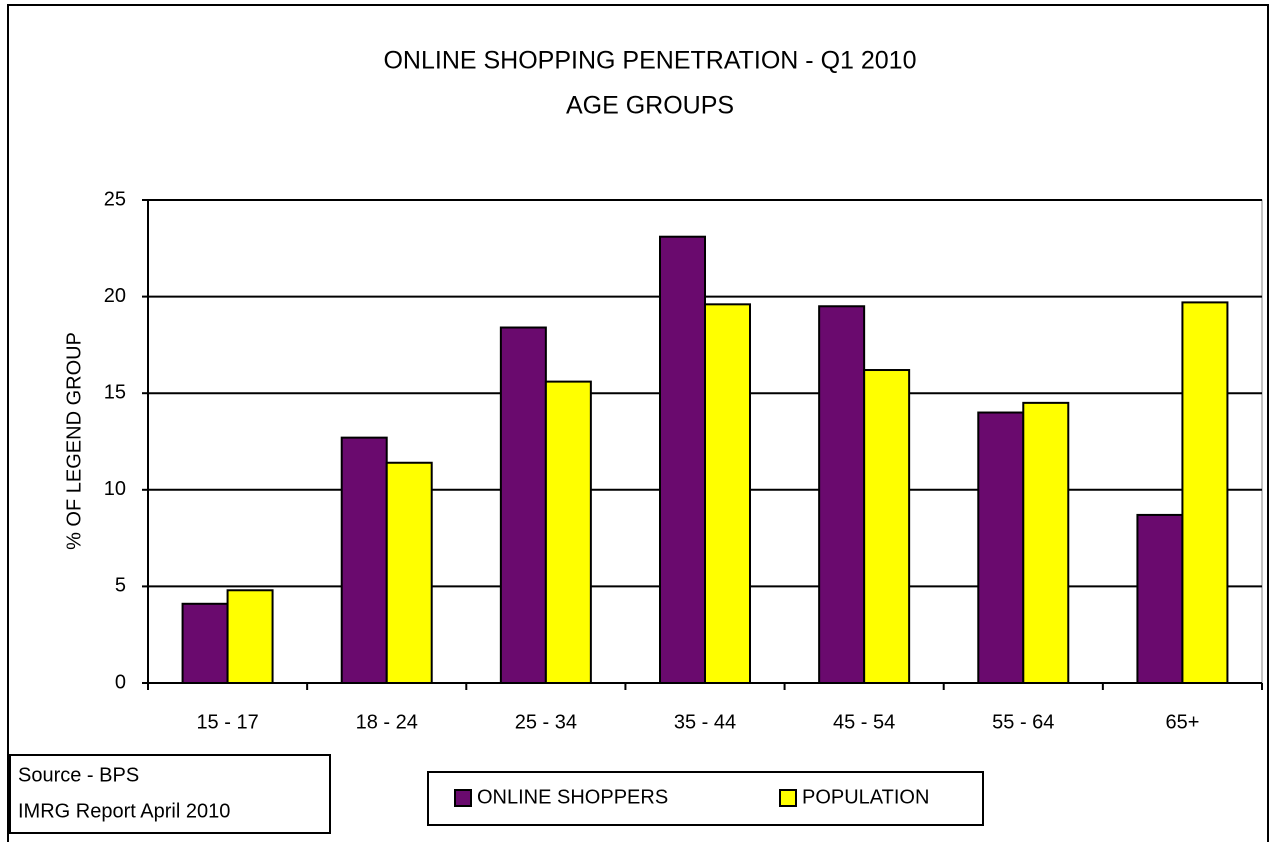 The image size is (1272, 842). What do you see at coordinates (650, 106) in the screenshot?
I see `chart-subtitle: AGE GROUPS` at bounding box center [650, 106].